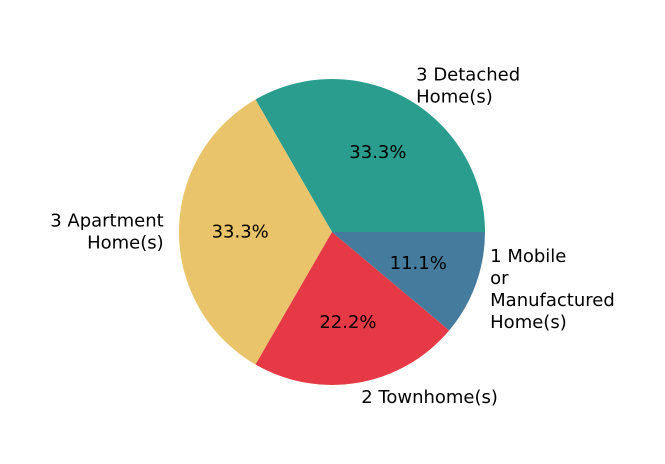 This screenshot has width=665, height=464. I want to click on slice-category-label-line: 1 Mobile, so click(528, 256).